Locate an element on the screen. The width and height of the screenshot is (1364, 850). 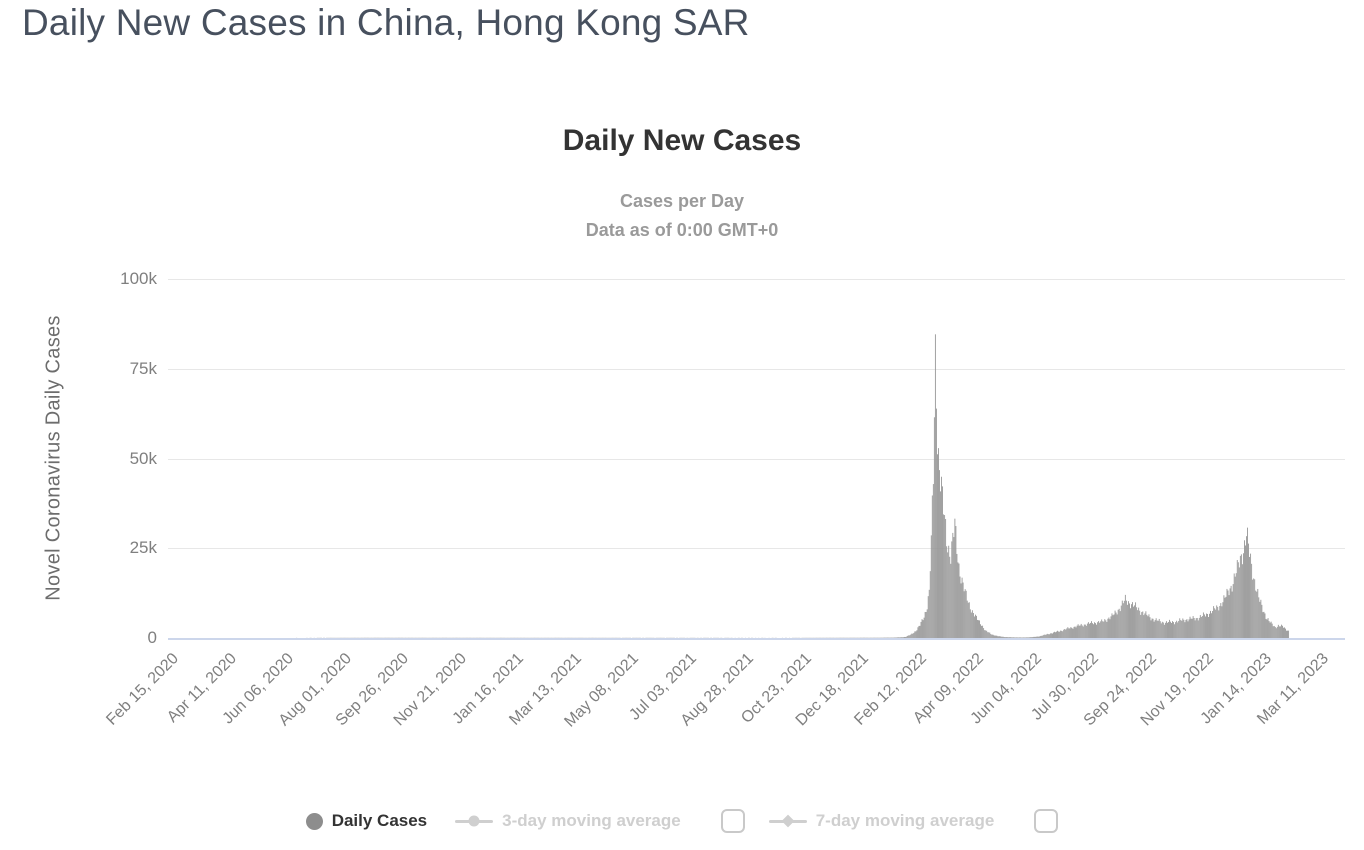
y-tick-label: 75k is located at coordinates (143, 368).